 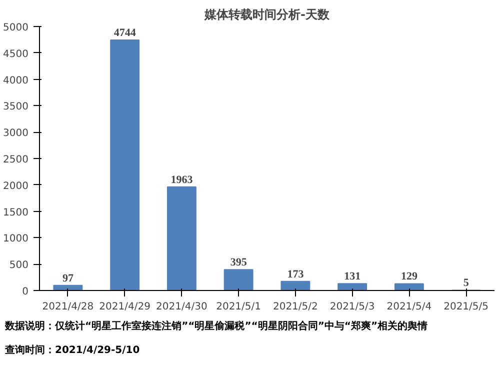 What do you see at coordinates (409, 276) in the screenshot?
I see `data-label: 129` at bounding box center [409, 276].